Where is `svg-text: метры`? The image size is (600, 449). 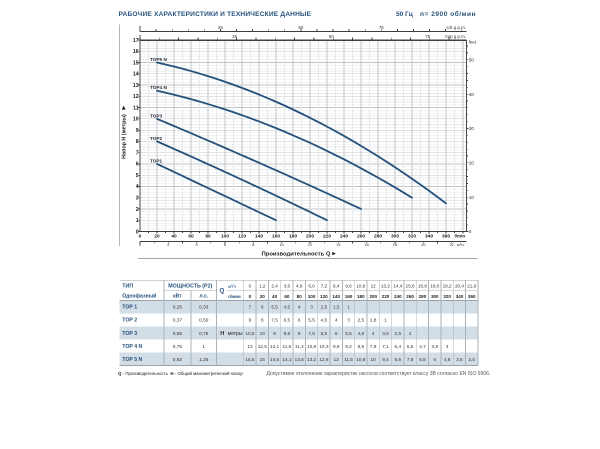
svg-text: метры is located at coordinates (235, 334).